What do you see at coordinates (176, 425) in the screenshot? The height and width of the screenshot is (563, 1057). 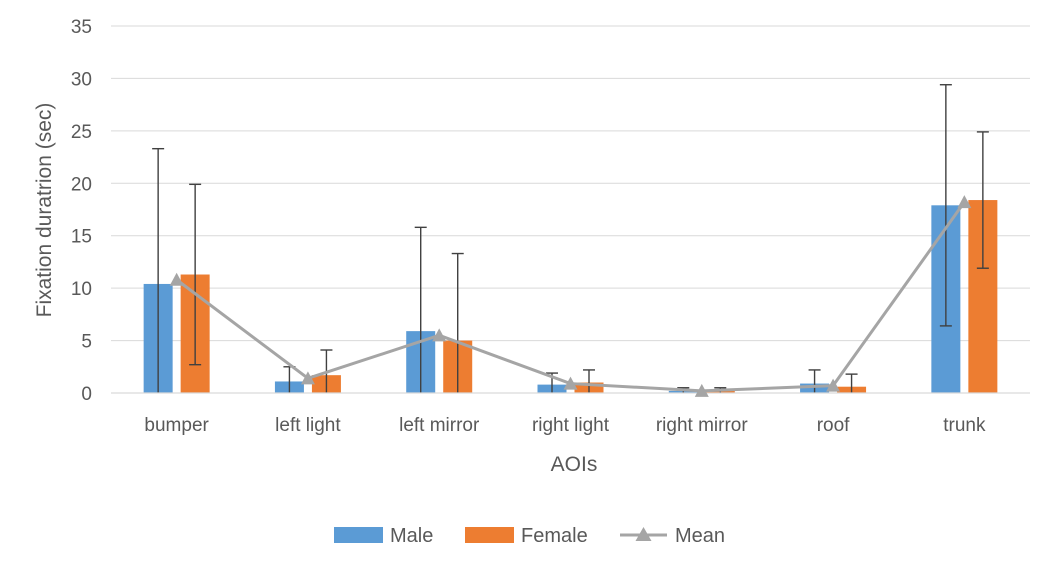 I see `x-category-label: bumper` at bounding box center [176, 425].